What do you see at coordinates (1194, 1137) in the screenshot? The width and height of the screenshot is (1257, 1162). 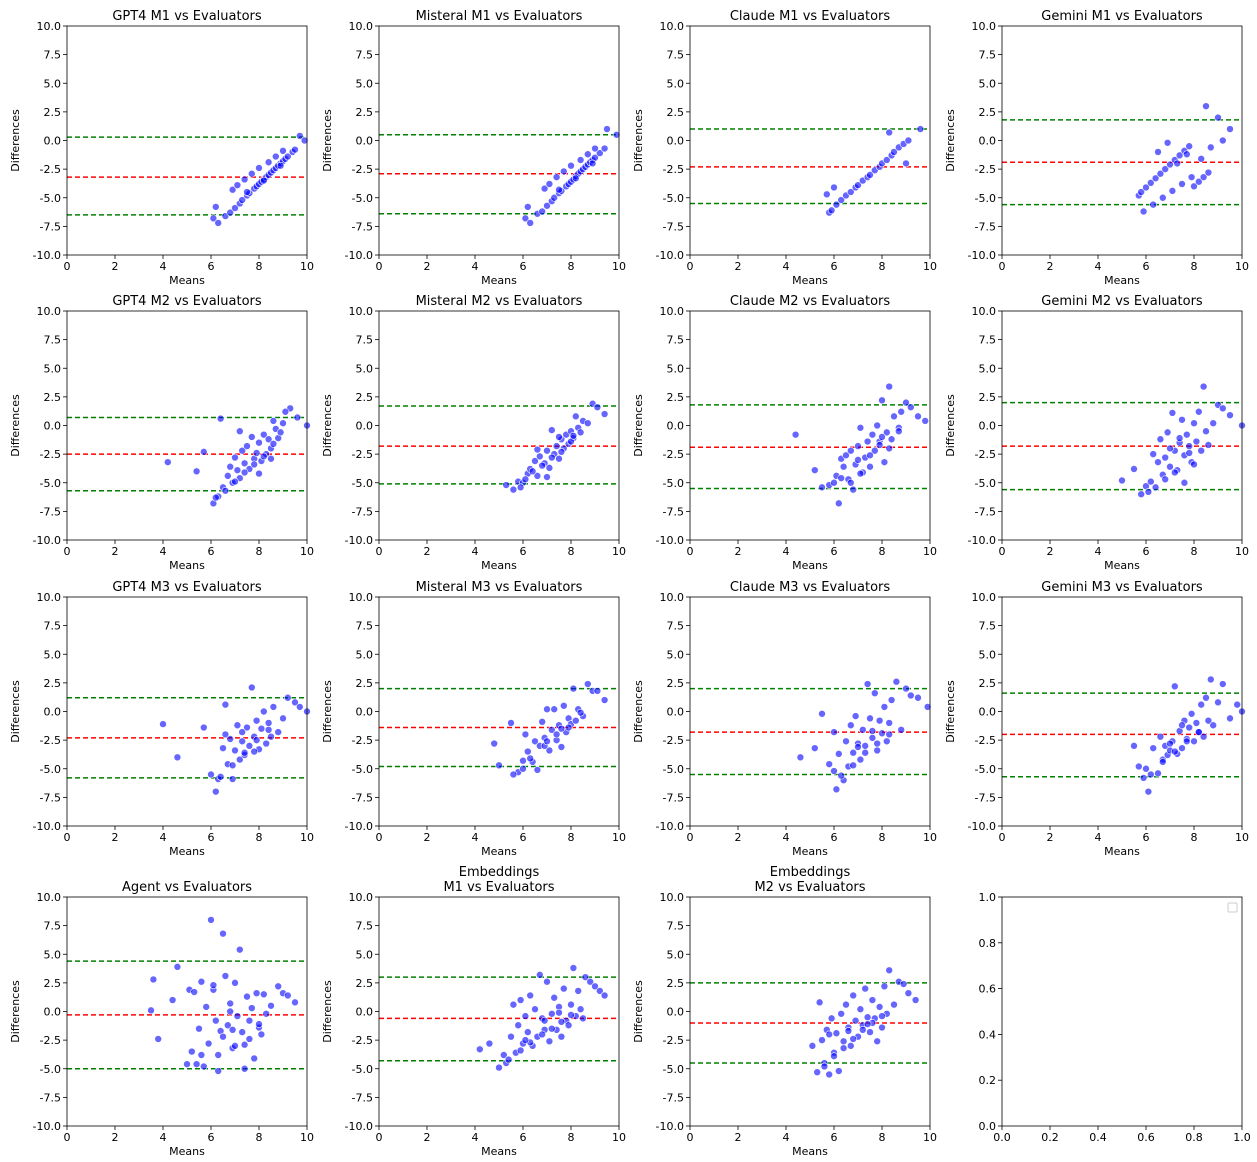 I see `x-tick-label: 0.8` at bounding box center [1194, 1137].